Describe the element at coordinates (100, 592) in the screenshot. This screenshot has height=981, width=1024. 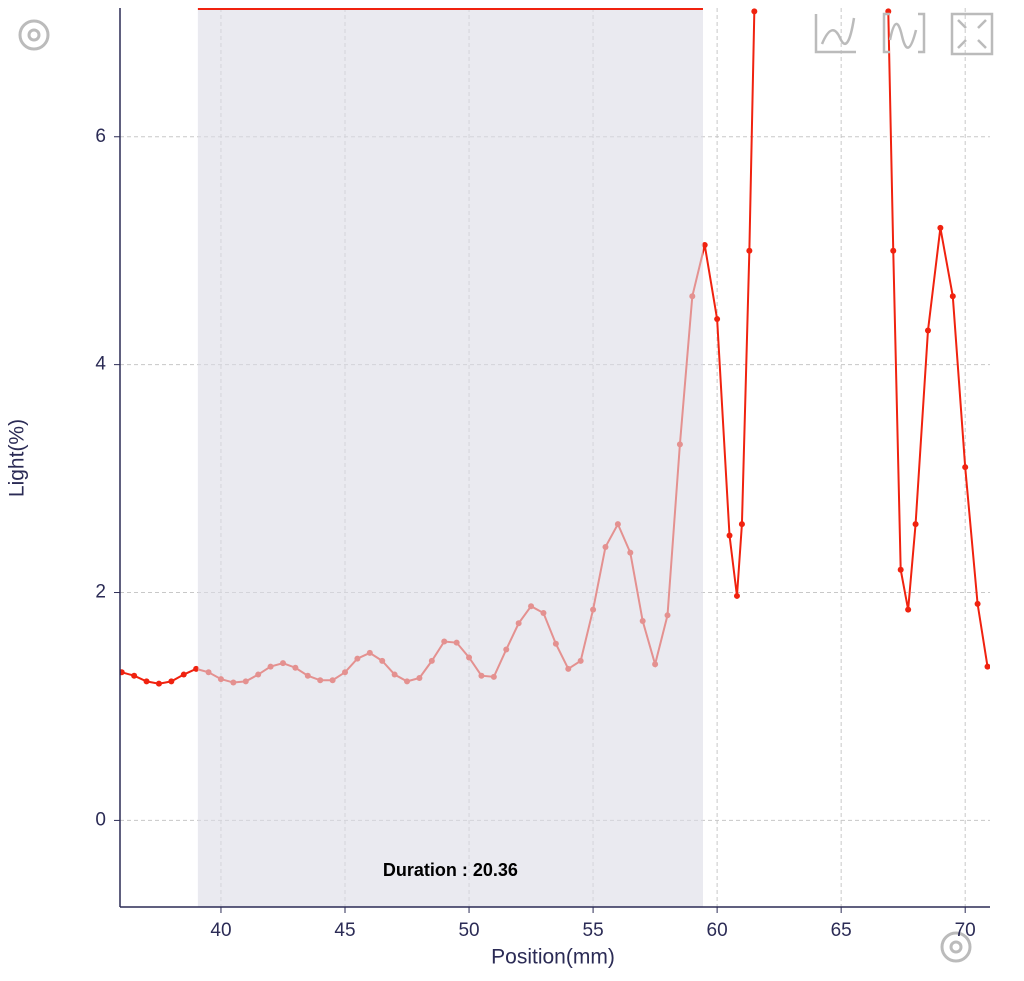
I see `y-tick-label: 2` at that location.